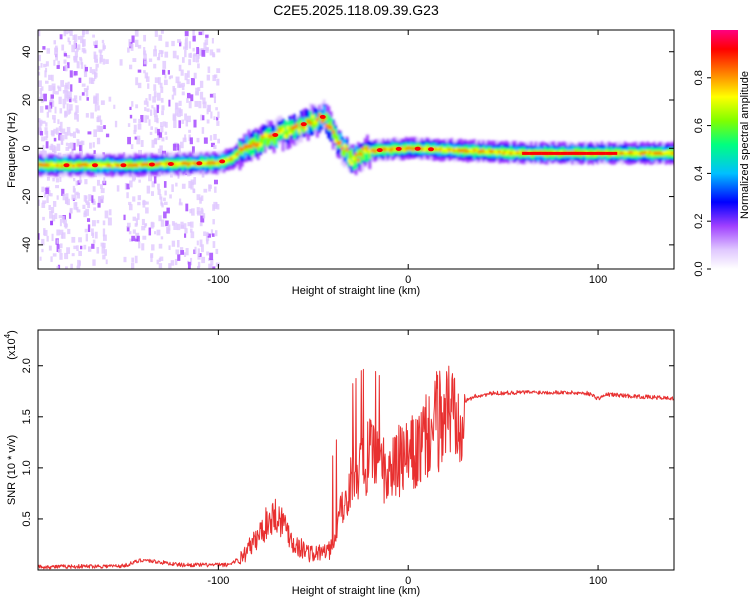 The image size is (750, 600). I want to click on snr-y-tick-label: 1.0, so click(27, 467).